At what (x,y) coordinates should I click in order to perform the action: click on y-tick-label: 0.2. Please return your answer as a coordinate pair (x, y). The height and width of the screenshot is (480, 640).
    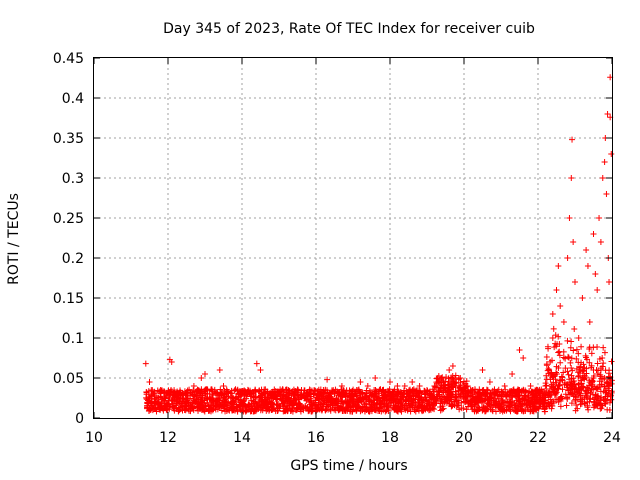
    Looking at the image, I should click on (73, 259).